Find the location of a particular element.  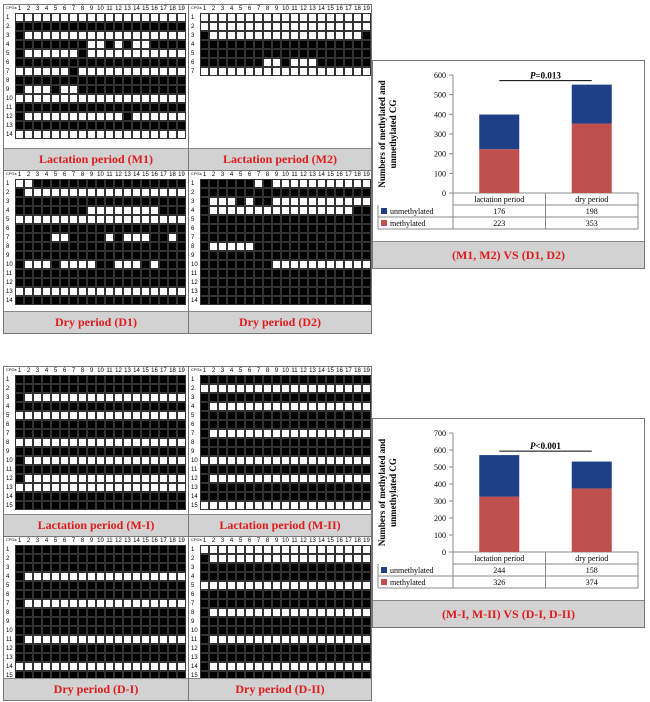

column-number: 10 is located at coordinates (285, 541).